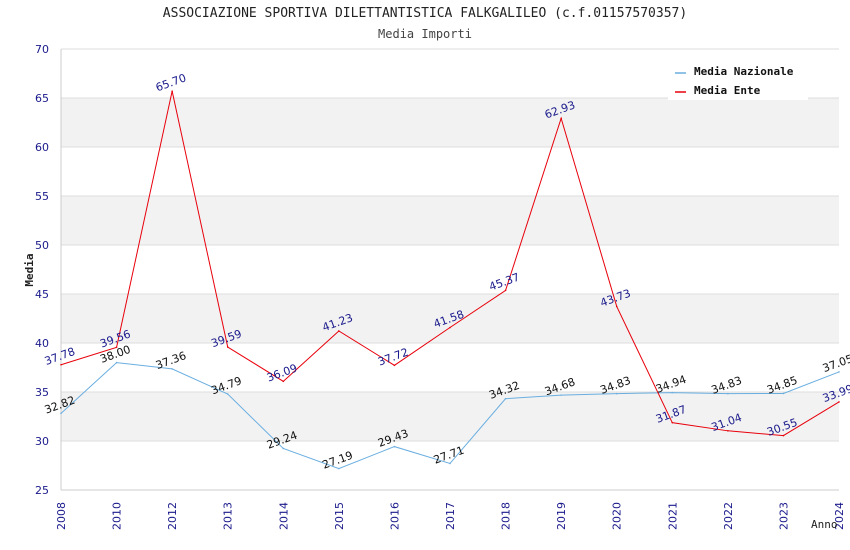 This screenshot has width=850, height=550. What do you see at coordinates (839, 516) in the screenshot?
I see `x-tick-label: 2024` at bounding box center [839, 516].